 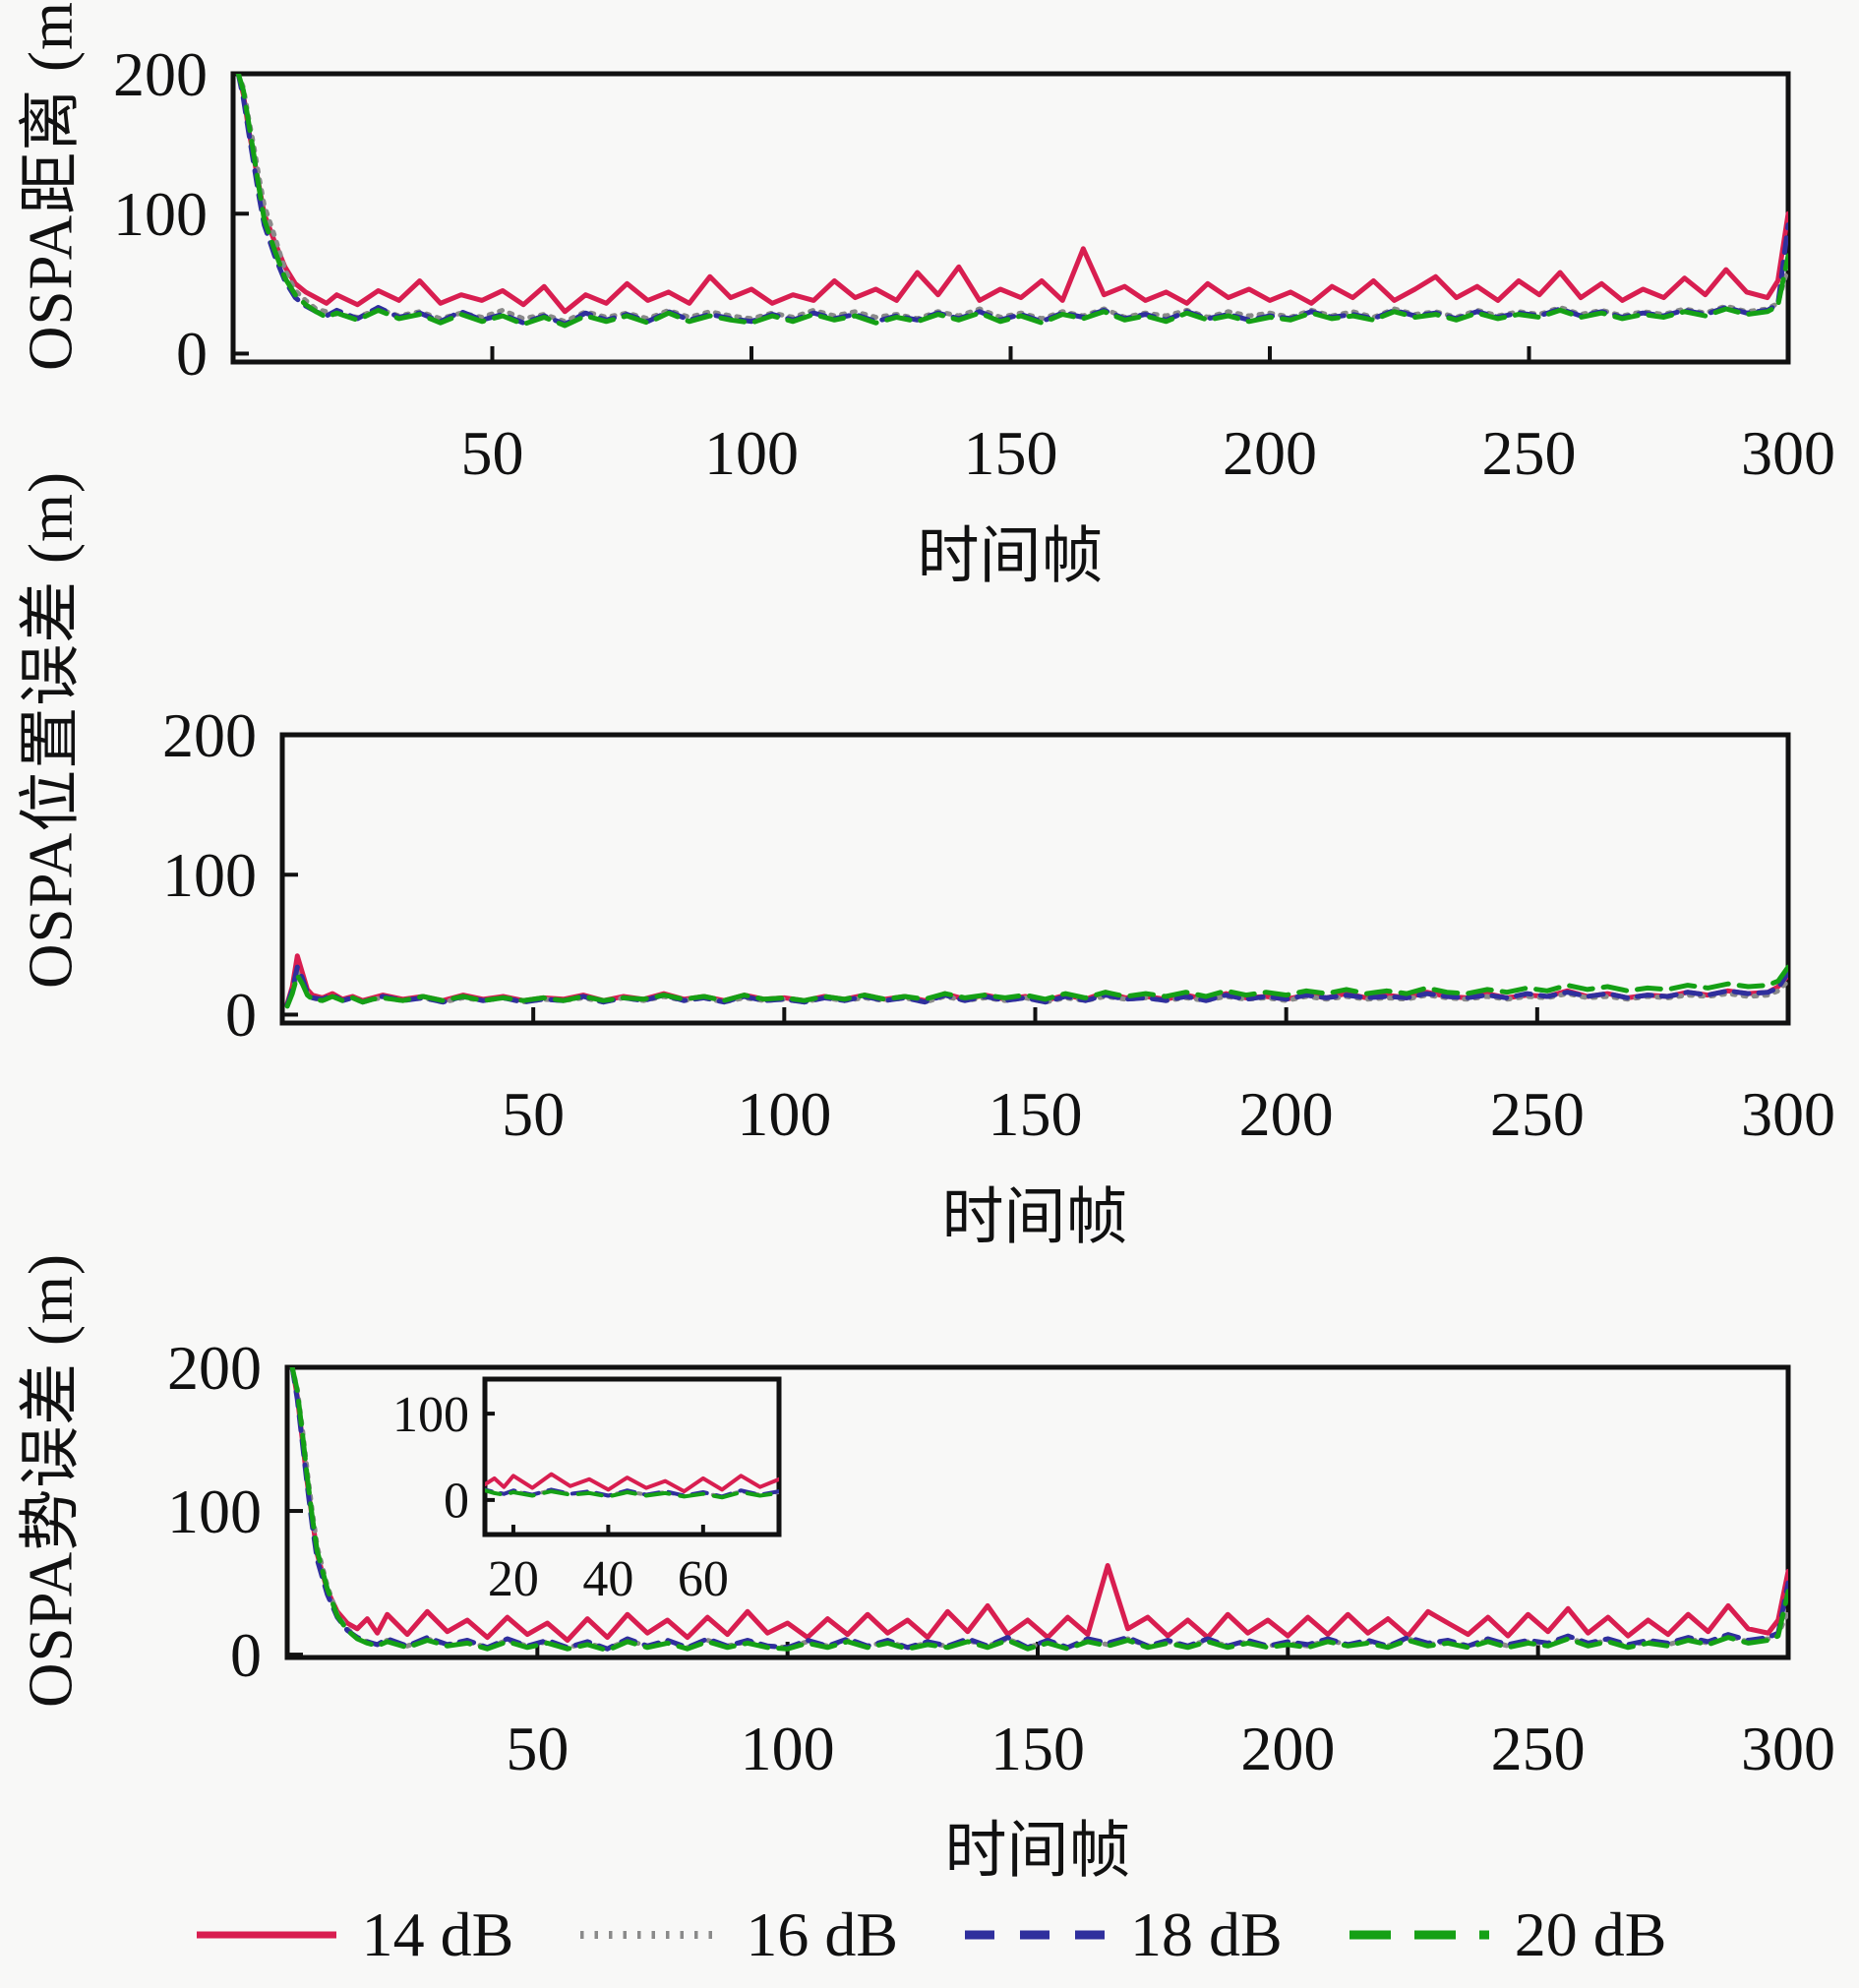 What do you see at coordinates (353, 1935) in the screenshot?
I see `legend-item-14db: 14 dB` at bounding box center [353, 1935].